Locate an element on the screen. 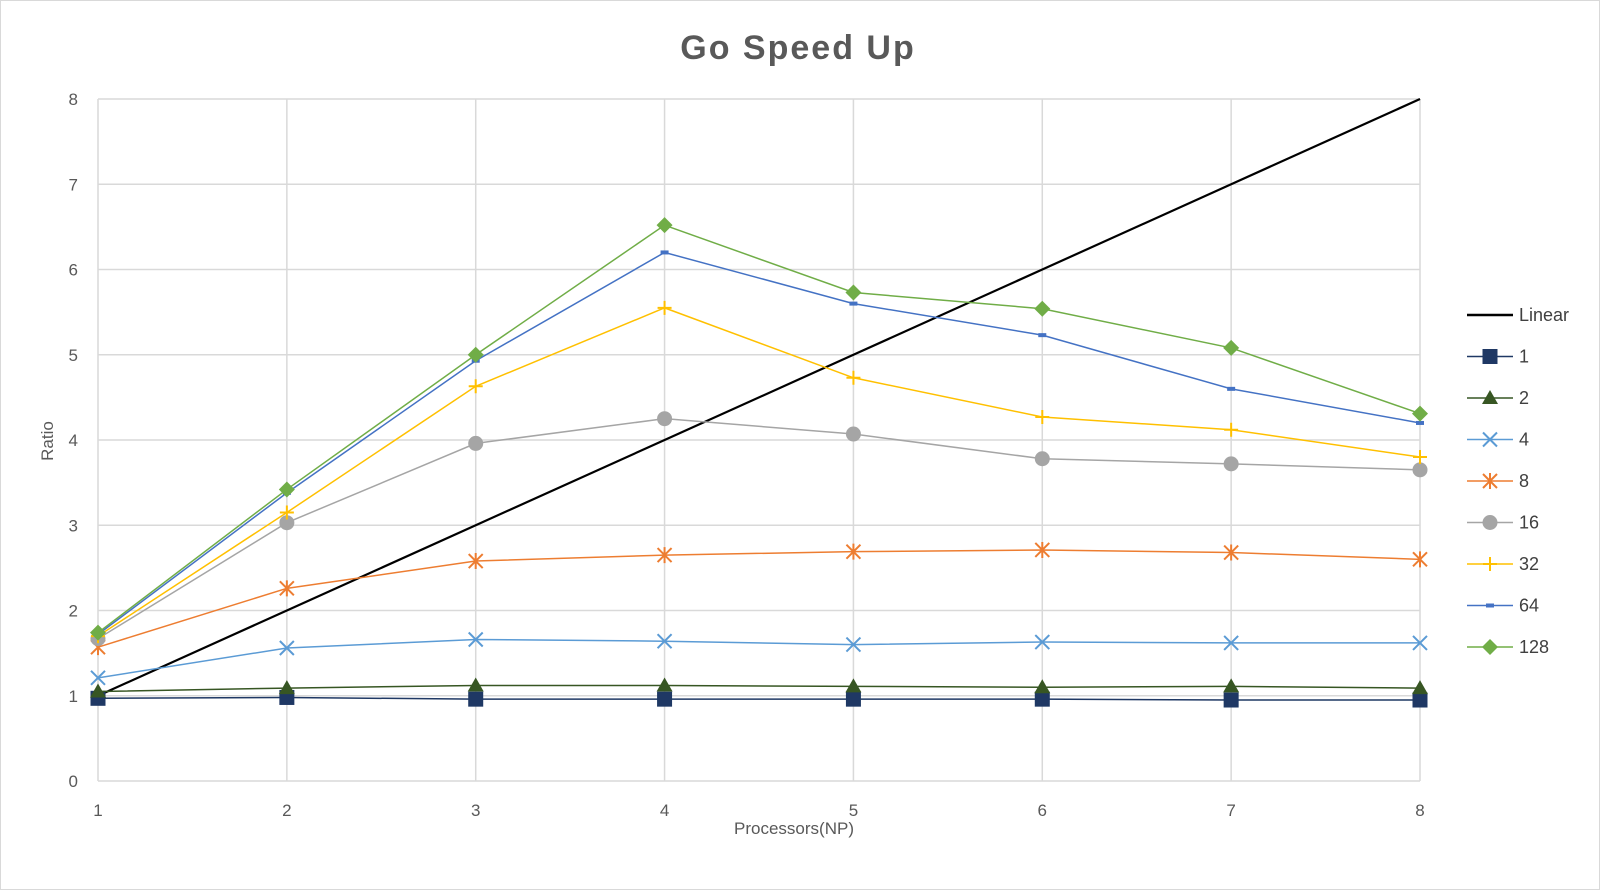 This screenshot has height=894, width=1600. legend-entry-32: 32 is located at coordinates (1503, 564).